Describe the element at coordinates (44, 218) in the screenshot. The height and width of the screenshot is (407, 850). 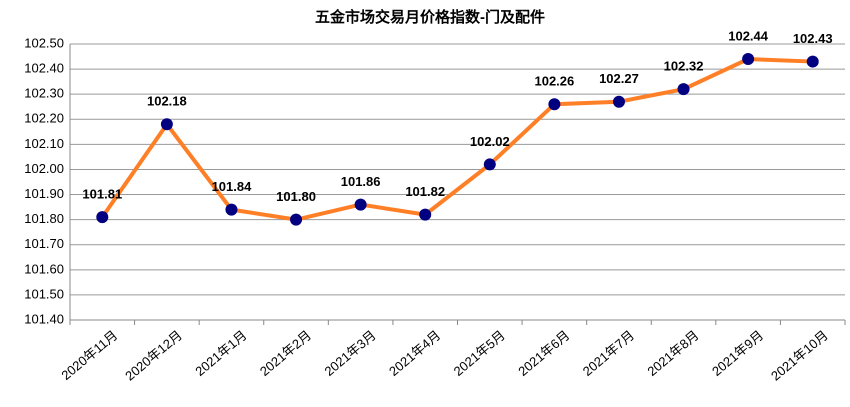
I see `y-tick-label: 101.80` at that location.